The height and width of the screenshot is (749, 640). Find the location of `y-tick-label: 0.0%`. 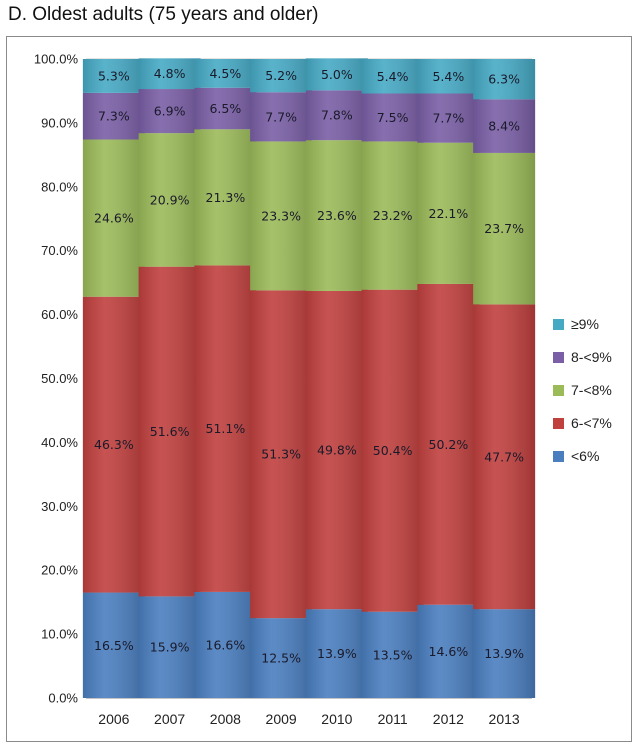

y-tick-label: 0.0% is located at coordinates (63, 698).